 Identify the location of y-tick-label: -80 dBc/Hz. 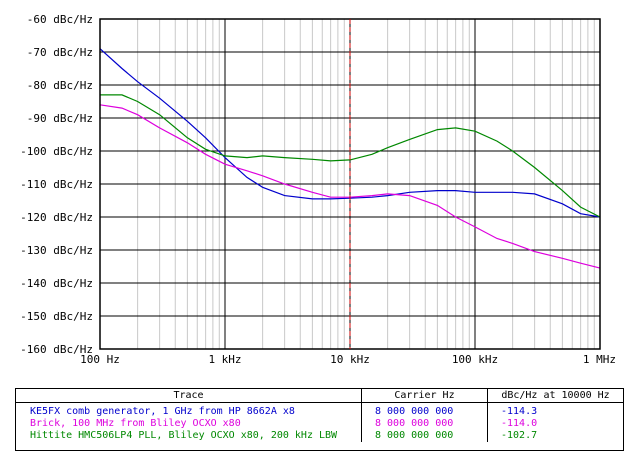
(60, 85).